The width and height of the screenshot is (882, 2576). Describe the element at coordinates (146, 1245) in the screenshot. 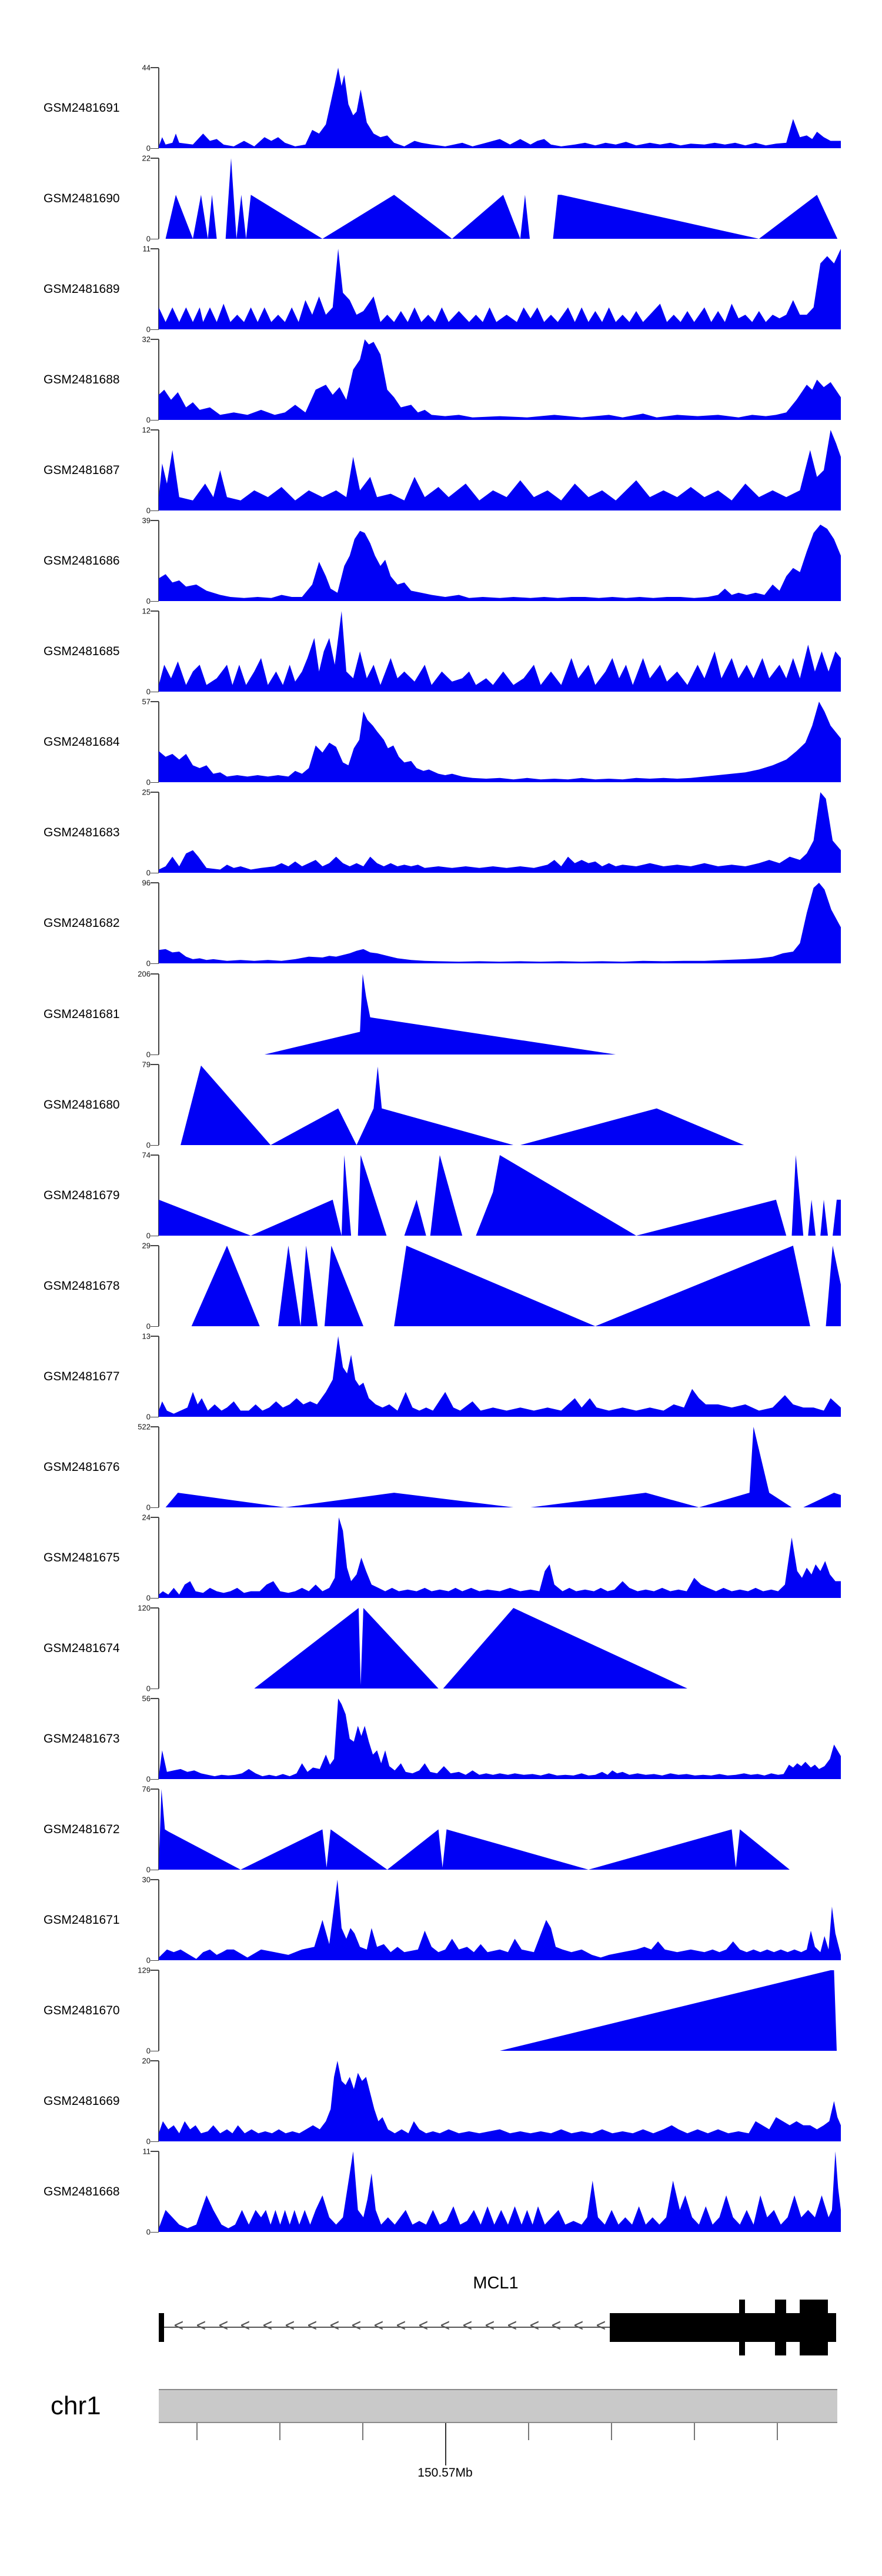

I see `y-axis-max-label: 29` at that location.